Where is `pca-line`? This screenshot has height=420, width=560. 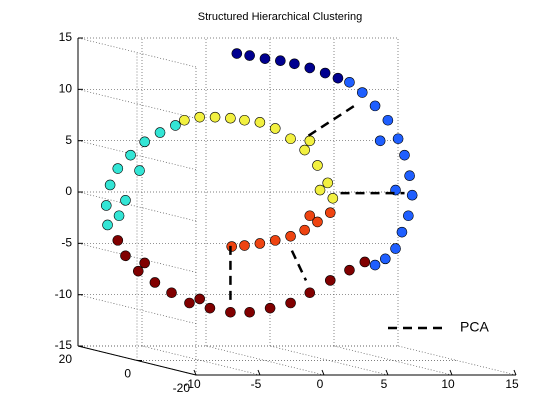 pca-line is located at coordinates (317, 201).